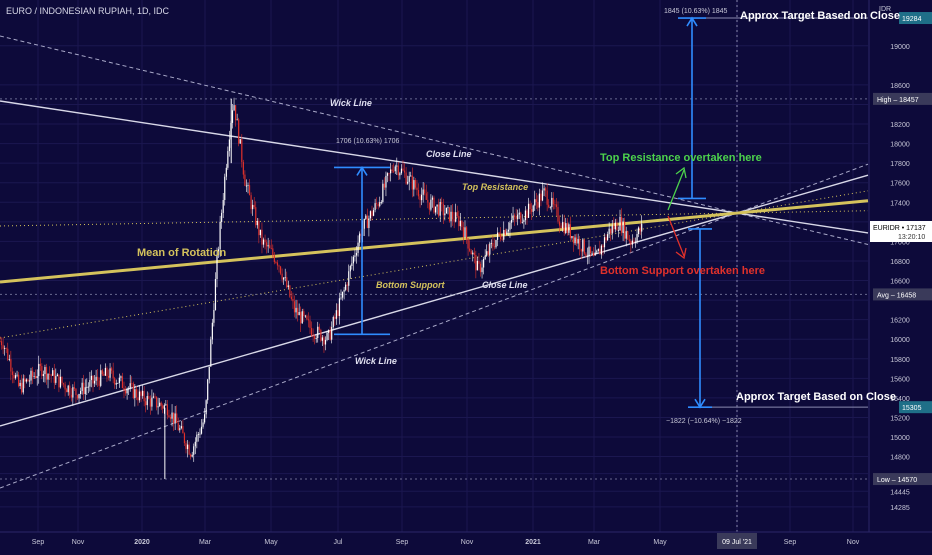 The height and width of the screenshot is (555, 932). What do you see at coordinates (704, 421) in the screenshot?
I see `measure-label-bottom: −1822 (−10.64%) −1822` at bounding box center [704, 421].